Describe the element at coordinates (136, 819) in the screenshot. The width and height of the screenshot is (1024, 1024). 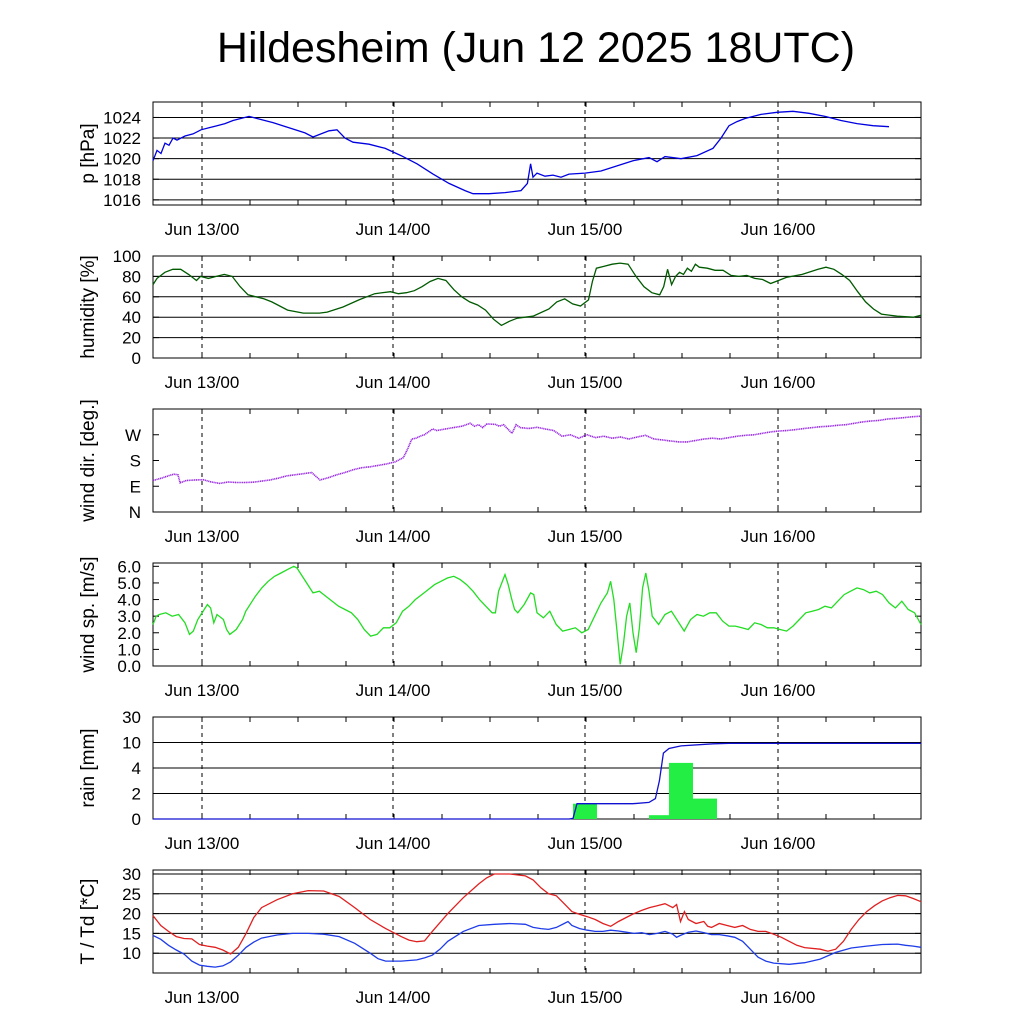
I see `rain-ytick-label: 0` at that location.